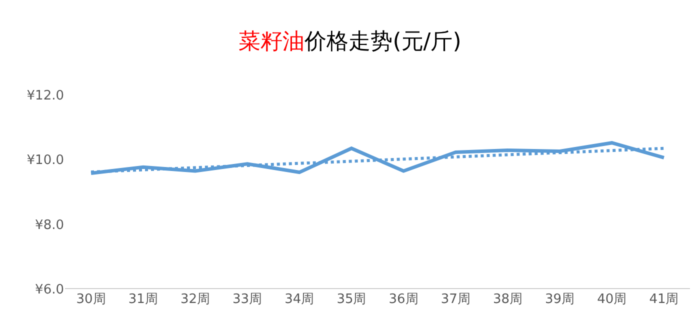 The image size is (700, 329). I want to click on x-tick-label: 38周, so click(507, 299).